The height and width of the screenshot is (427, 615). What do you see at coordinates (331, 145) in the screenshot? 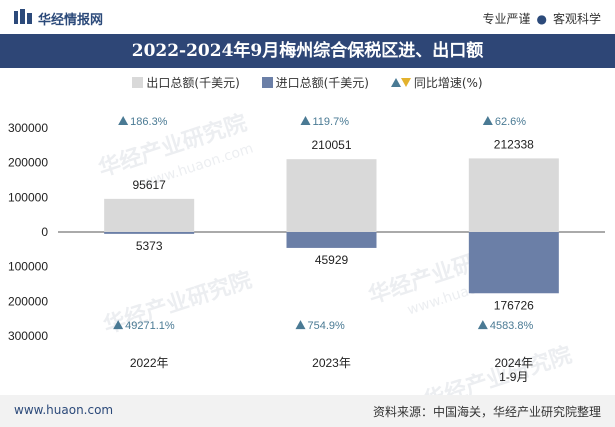
I see `export-value-label: 210051` at bounding box center [331, 145].